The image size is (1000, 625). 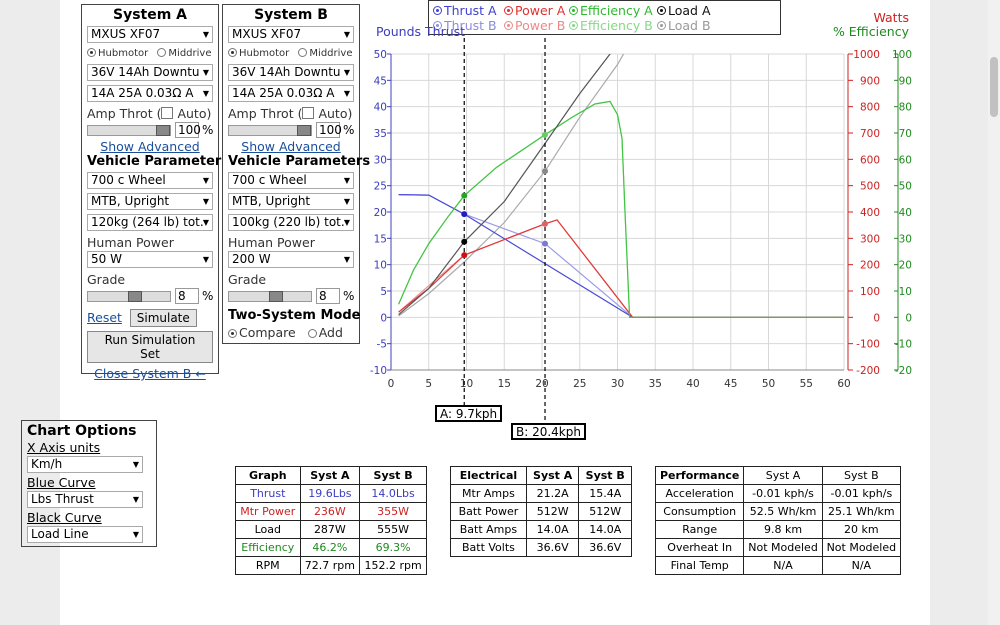 What do you see at coordinates (267, 34) in the screenshot?
I see `motor-select-b-value: MXUS XF07` at bounding box center [267, 34].